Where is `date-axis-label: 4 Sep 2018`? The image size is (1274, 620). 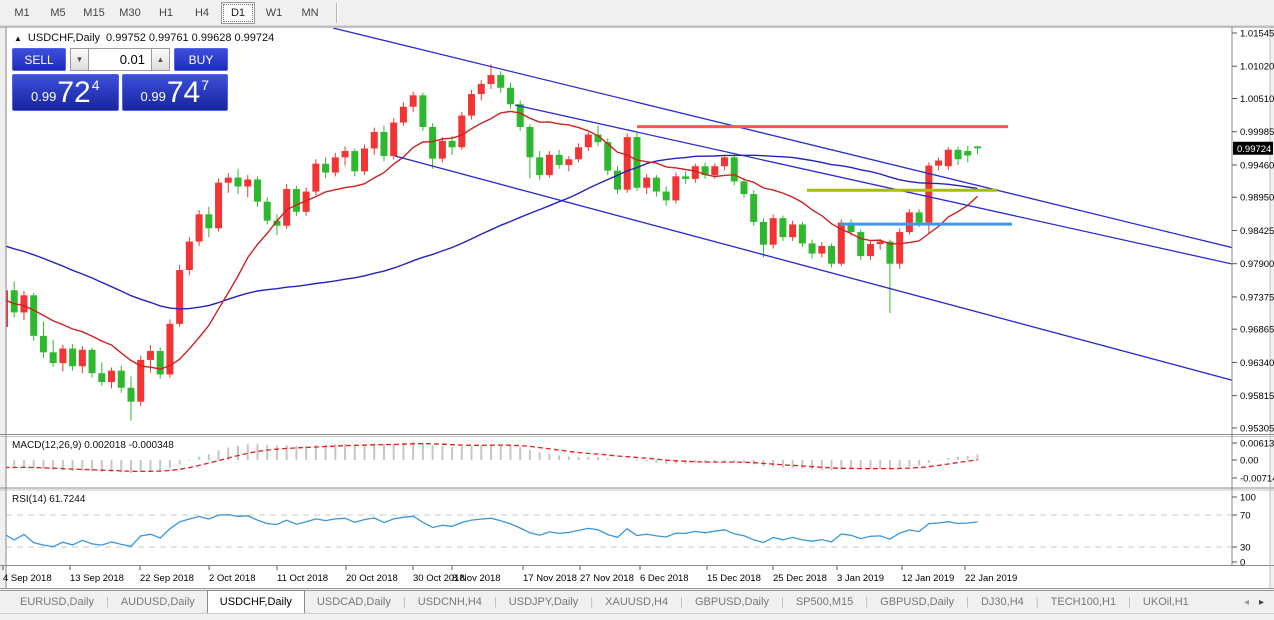 date-axis-label: 4 Sep 2018 is located at coordinates (27, 578).